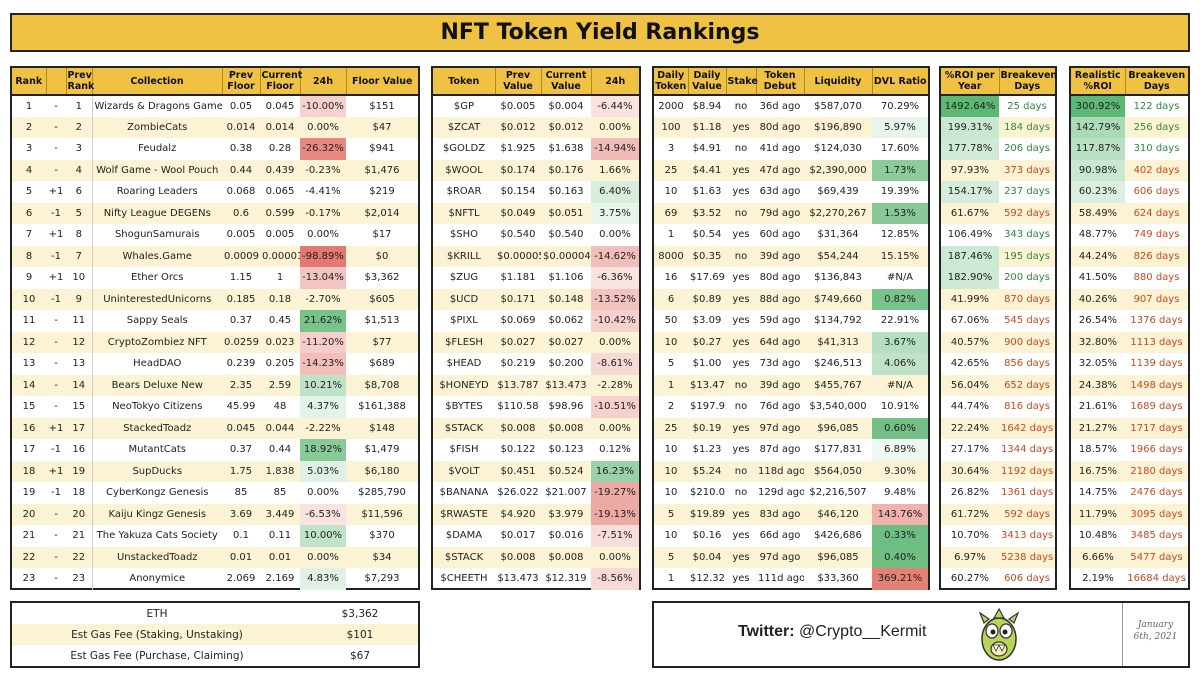 The image size is (1200, 682). Describe the element at coordinates (1027, 407) in the screenshot. I see `breakeven-days-cell: 816 days` at that location.